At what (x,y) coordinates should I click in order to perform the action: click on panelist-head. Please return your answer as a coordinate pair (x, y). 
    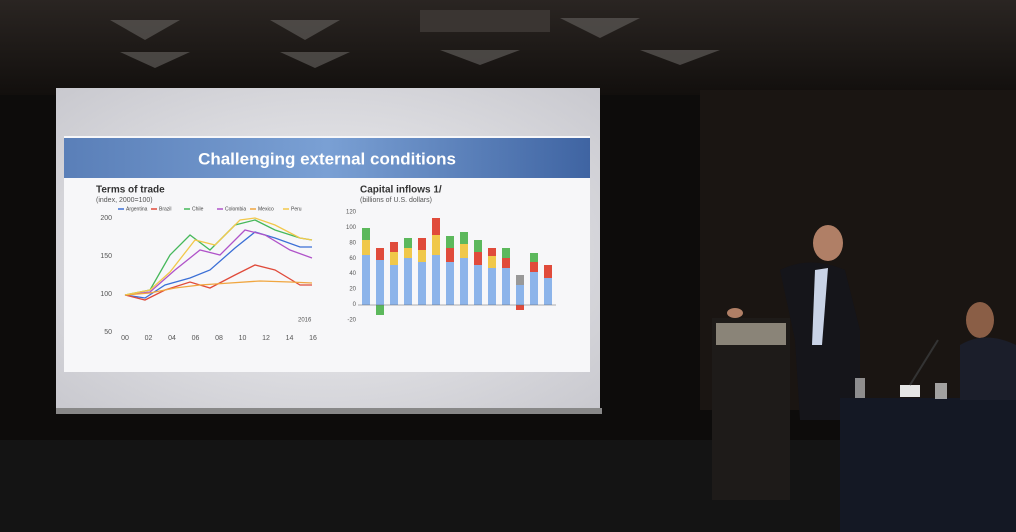
    Looking at the image, I should click on (980, 320).